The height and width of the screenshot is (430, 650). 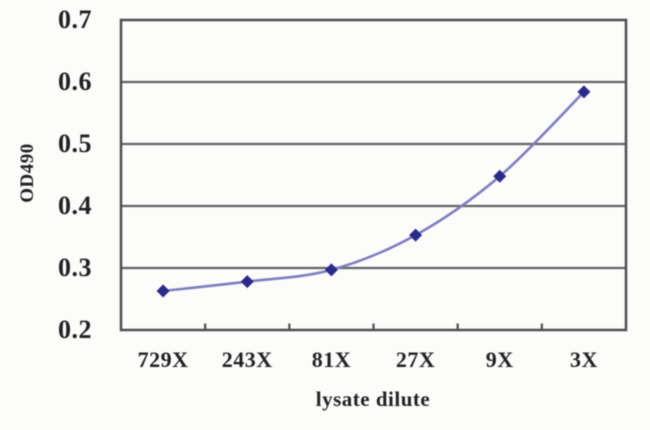 I want to click on data-point-marker-27X, so click(x=416, y=235).